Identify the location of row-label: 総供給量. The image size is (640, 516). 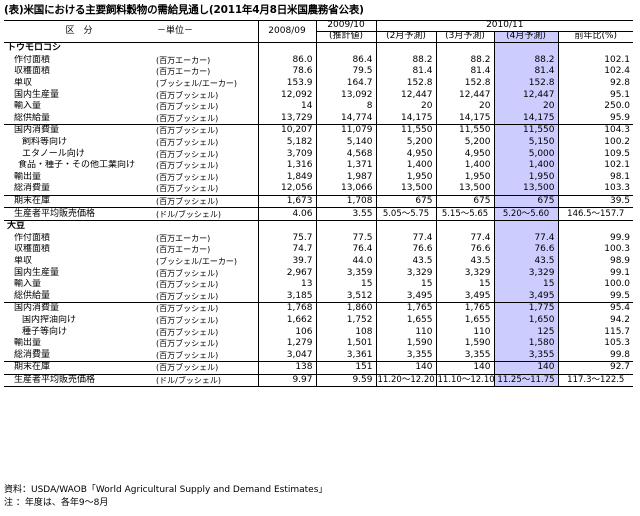
(32, 295).